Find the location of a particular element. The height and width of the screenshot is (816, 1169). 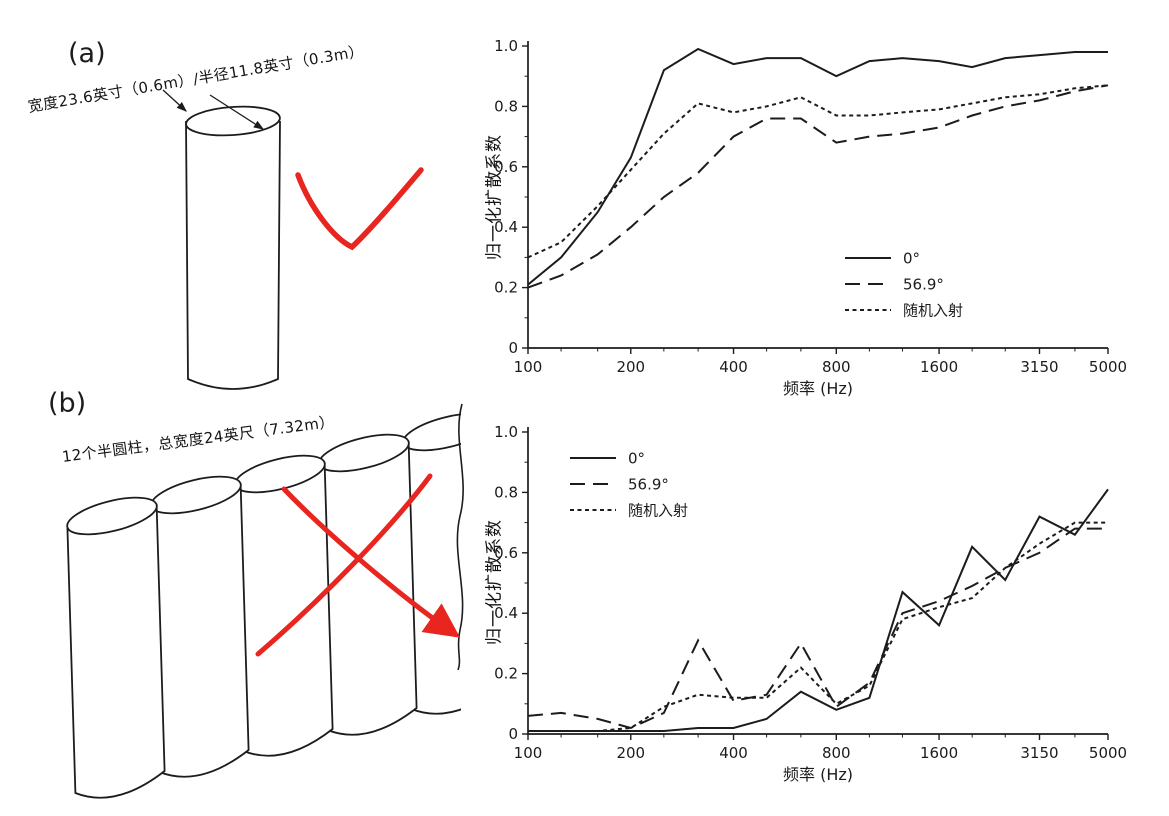

cylinder-top-ellipse is located at coordinates (233, 121).